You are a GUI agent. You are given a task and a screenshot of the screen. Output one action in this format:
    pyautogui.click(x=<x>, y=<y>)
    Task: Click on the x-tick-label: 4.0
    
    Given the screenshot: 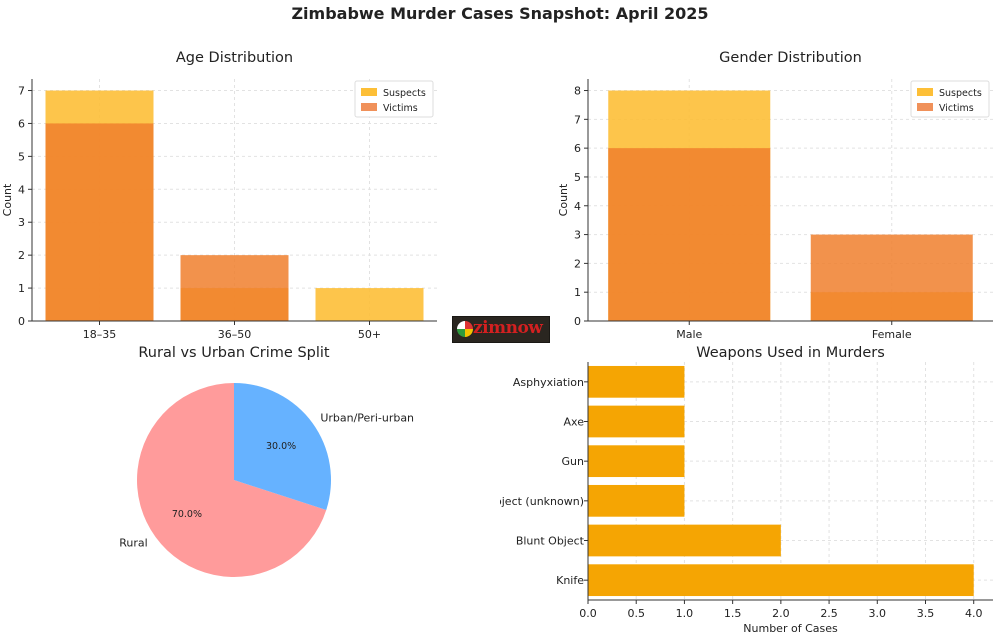 What is the action you would take?
    pyautogui.click(x=974, y=613)
    